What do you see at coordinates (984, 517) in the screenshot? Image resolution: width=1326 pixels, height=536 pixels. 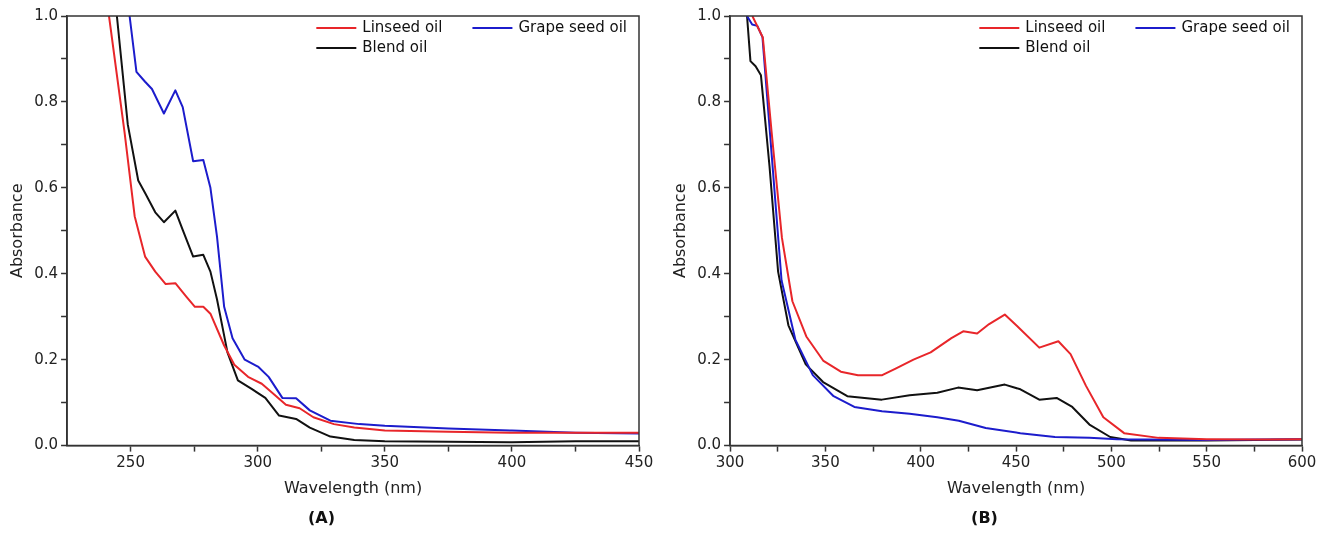 I see `text: (B)` at bounding box center [984, 517].